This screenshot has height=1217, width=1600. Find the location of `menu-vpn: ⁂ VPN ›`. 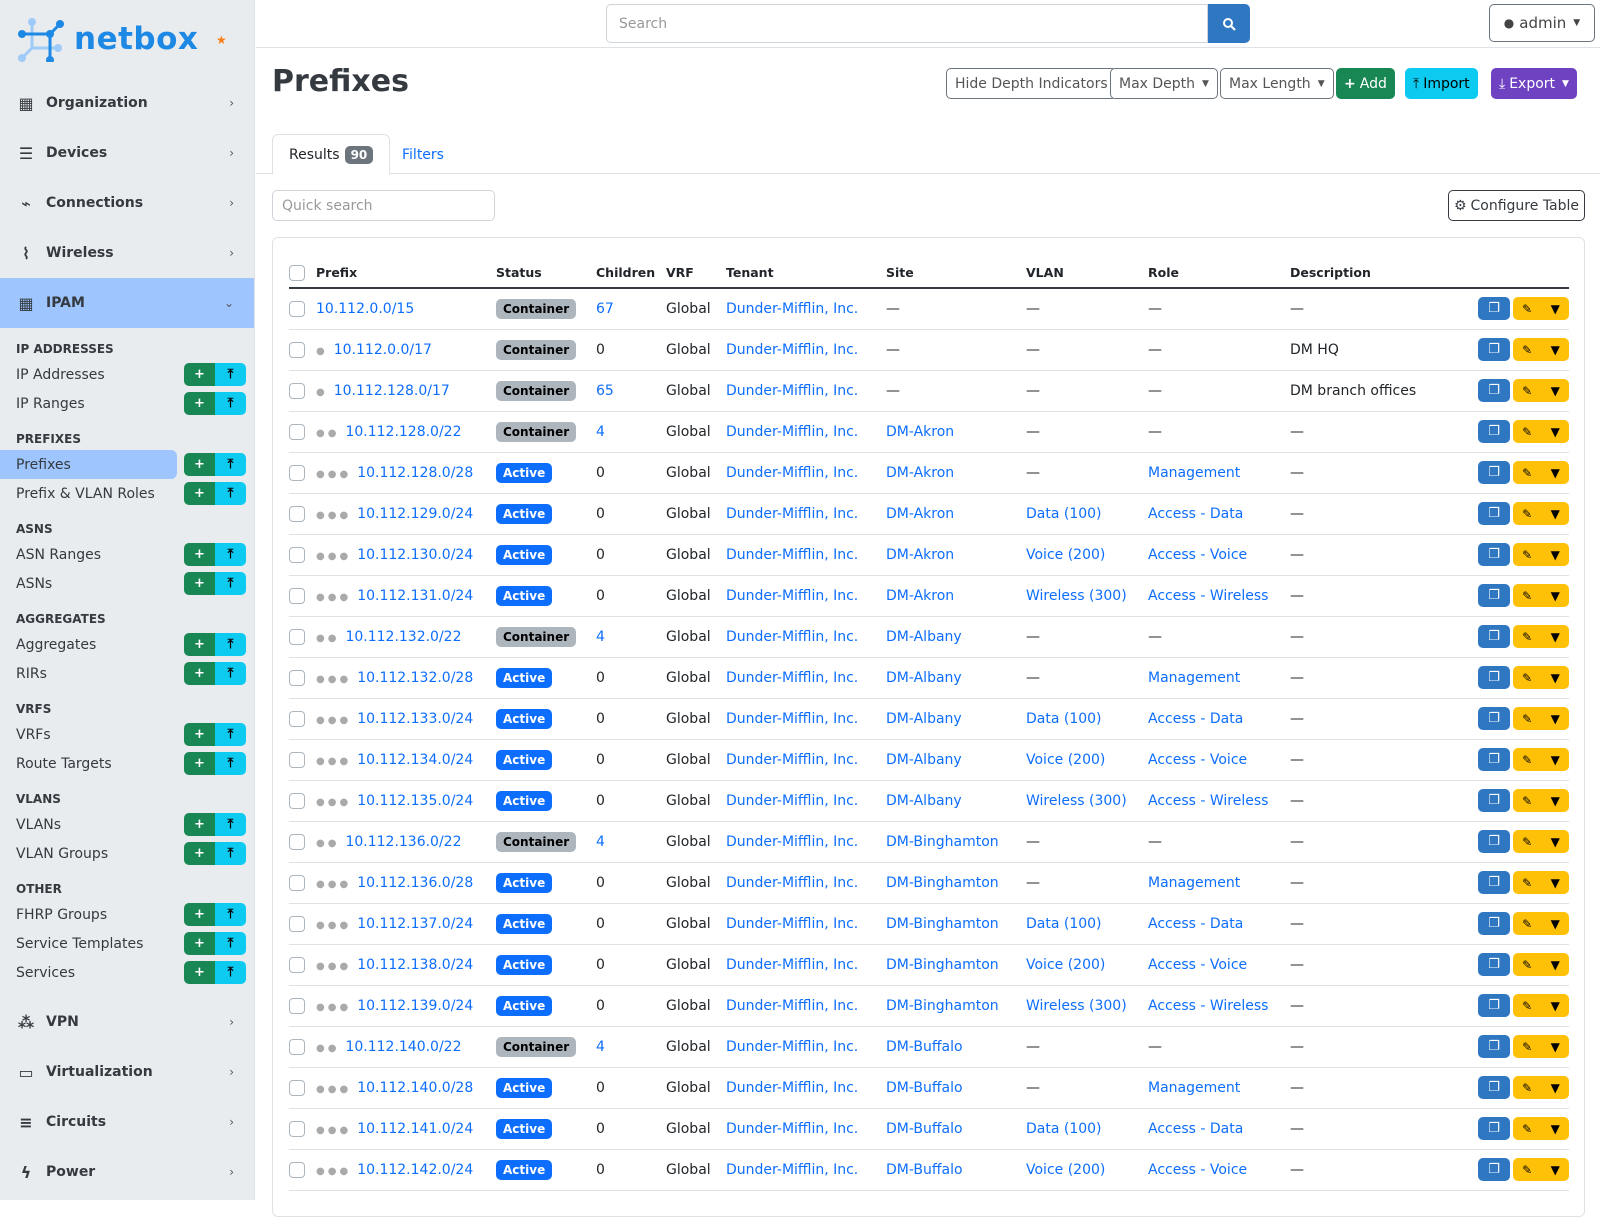

menu-vpn: ⁂ VPN › is located at coordinates (127, 1022).